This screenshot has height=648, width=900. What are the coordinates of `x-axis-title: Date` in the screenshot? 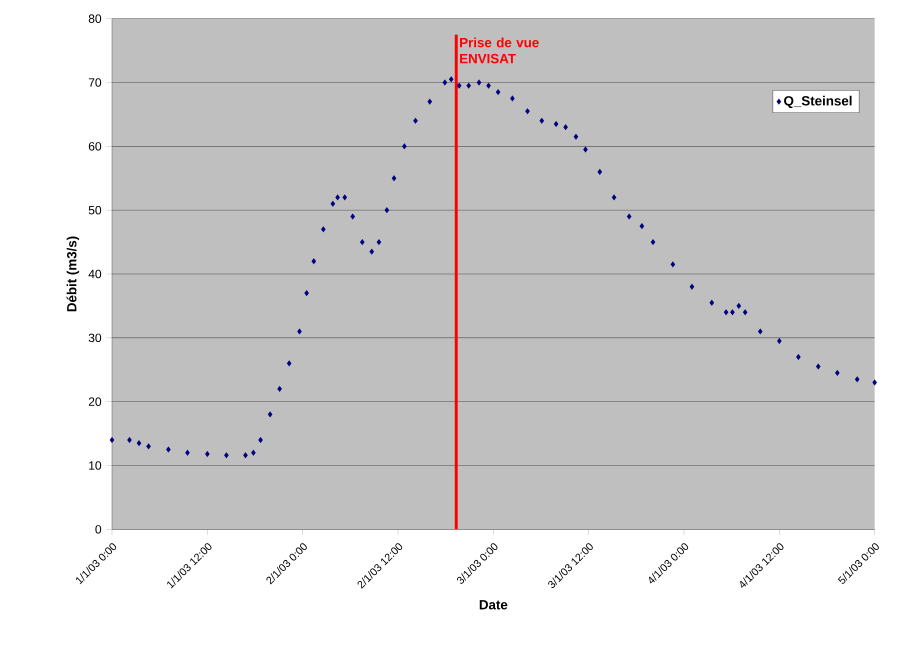 It's located at (494, 605).